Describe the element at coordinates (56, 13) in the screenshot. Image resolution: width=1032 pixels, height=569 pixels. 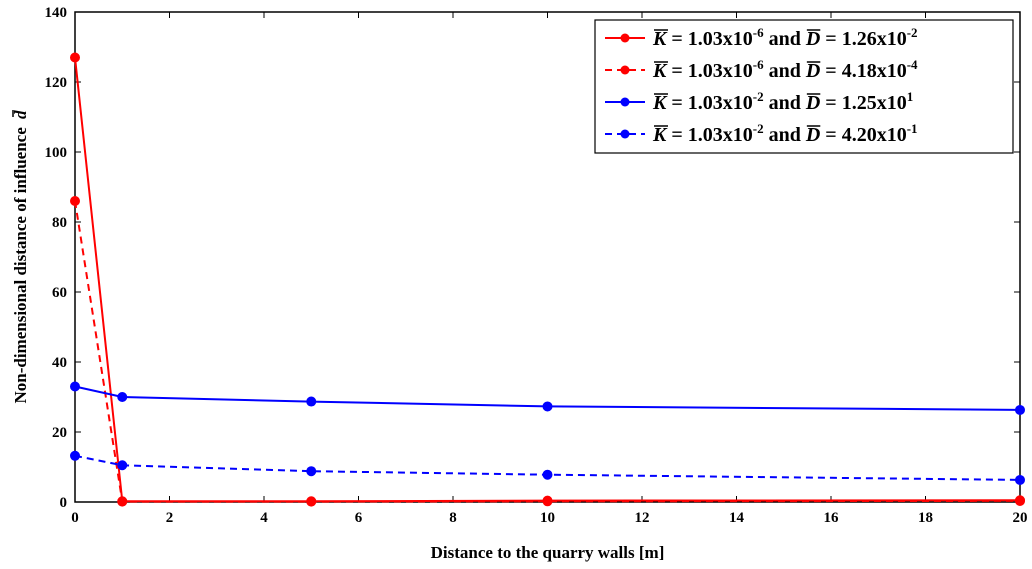
I see `y-tick-label: 140` at that location.